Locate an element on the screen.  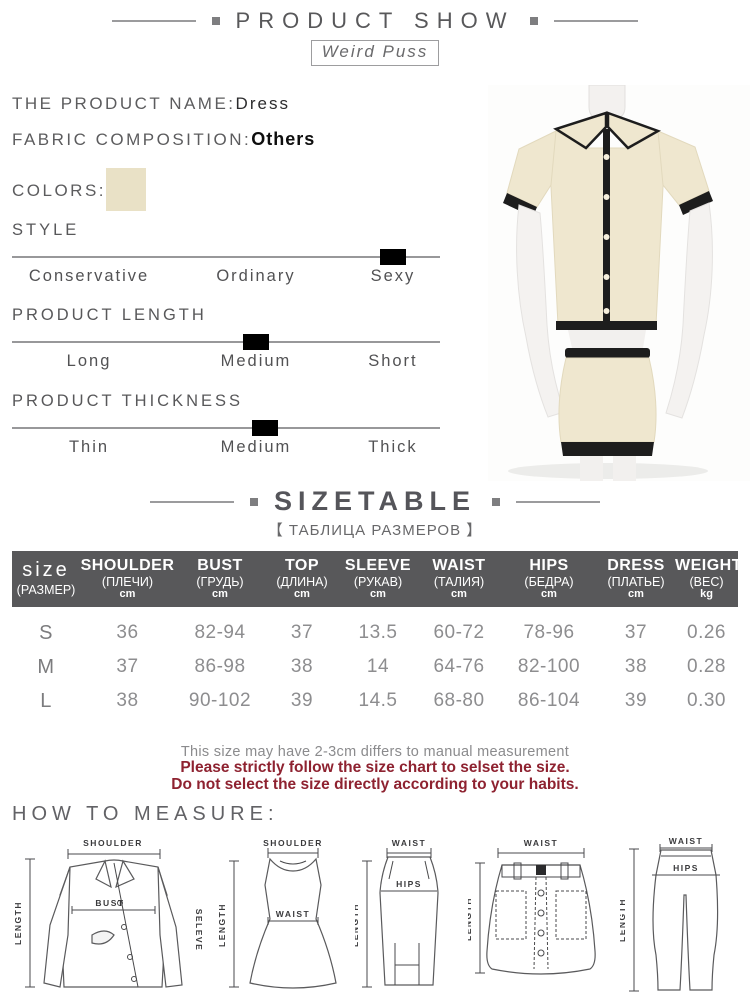
measure-figure-button-skirt: WAIST LENGTH is located at coordinates (538, 916).